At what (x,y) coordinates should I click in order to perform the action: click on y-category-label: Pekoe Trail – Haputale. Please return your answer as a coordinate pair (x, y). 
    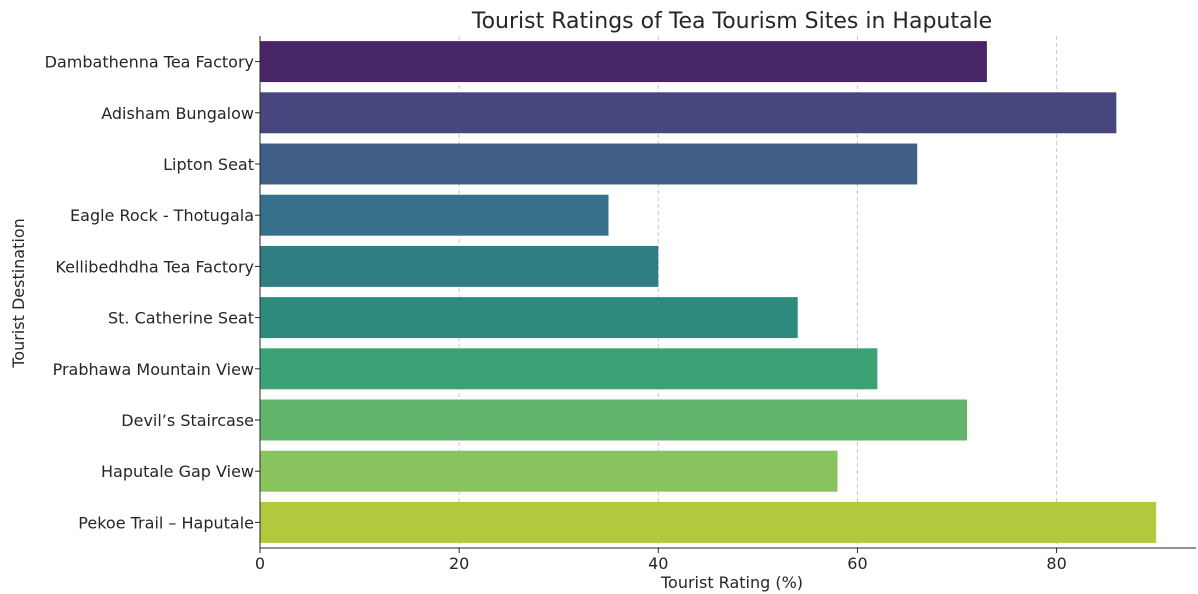
    Looking at the image, I should click on (166, 522).